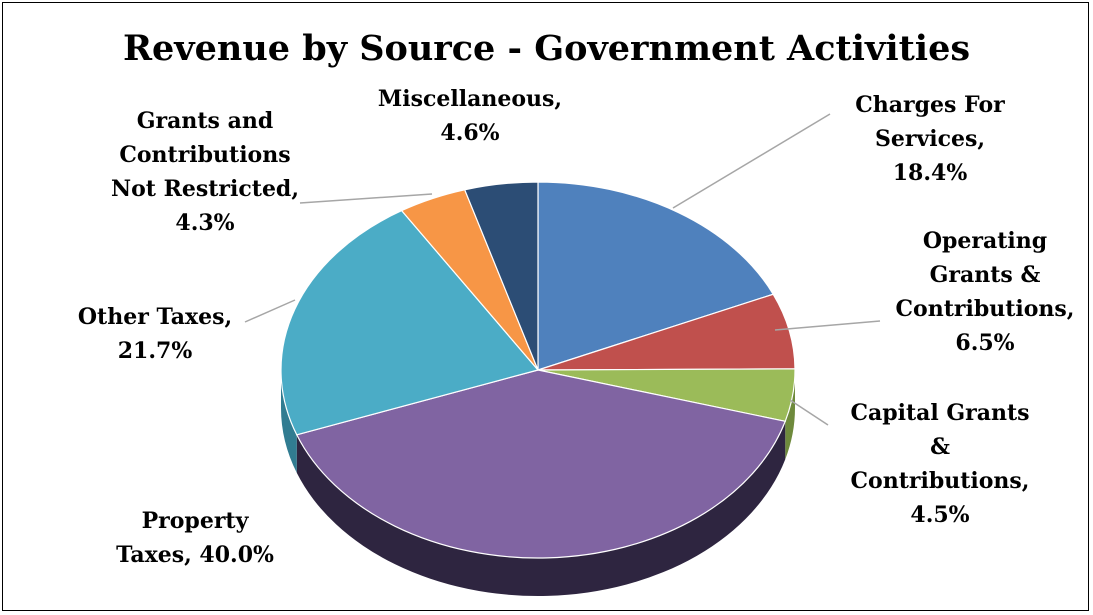 The width and height of the screenshot is (1093, 615). Describe the element at coordinates (155, 317) in the screenshot. I see `slice-label-line: Other Taxes,` at that location.